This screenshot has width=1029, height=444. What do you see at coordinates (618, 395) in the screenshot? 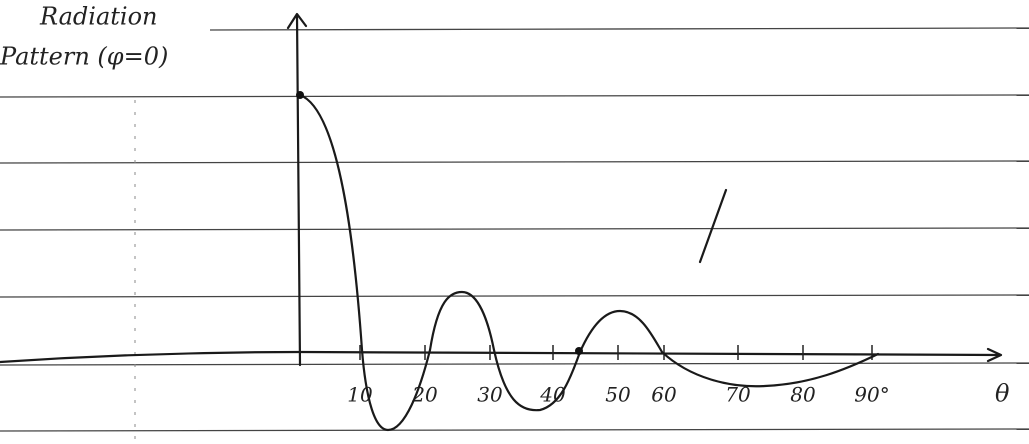
I see `x-tick-label: 50` at bounding box center [618, 395].